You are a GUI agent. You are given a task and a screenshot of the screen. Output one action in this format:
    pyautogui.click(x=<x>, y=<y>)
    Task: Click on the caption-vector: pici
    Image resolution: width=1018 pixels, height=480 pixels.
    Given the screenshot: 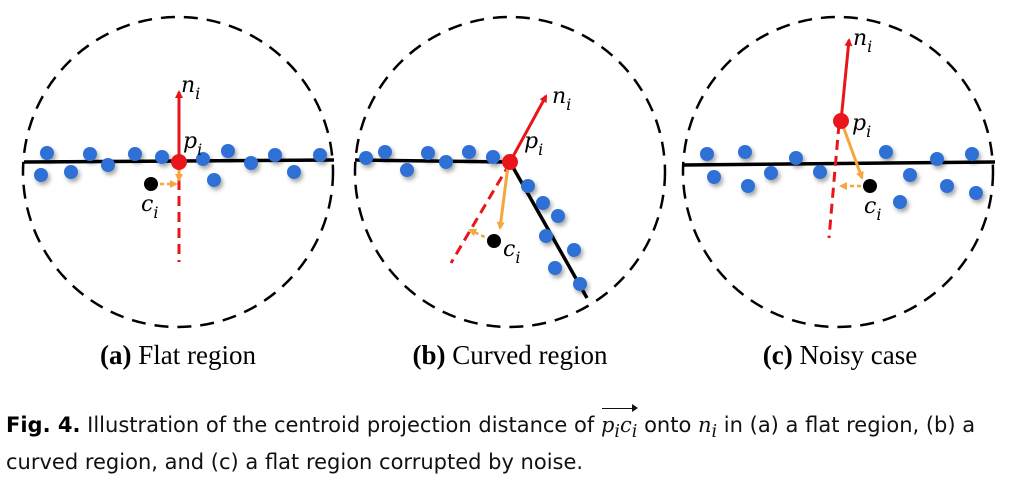 What is the action you would take?
    pyautogui.click(x=620, y=425)
    